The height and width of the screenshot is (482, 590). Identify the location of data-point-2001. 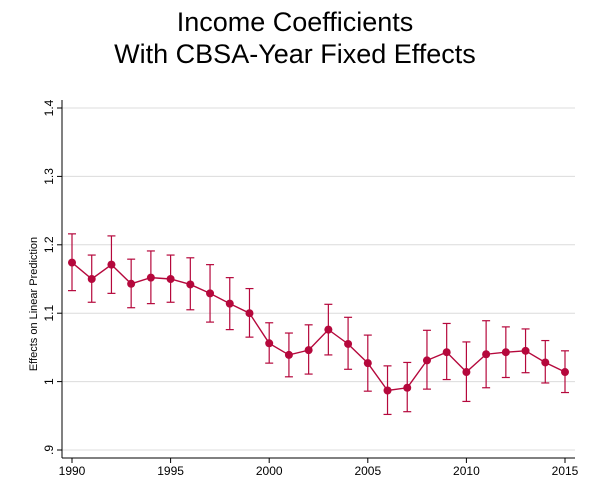
(288, 354).